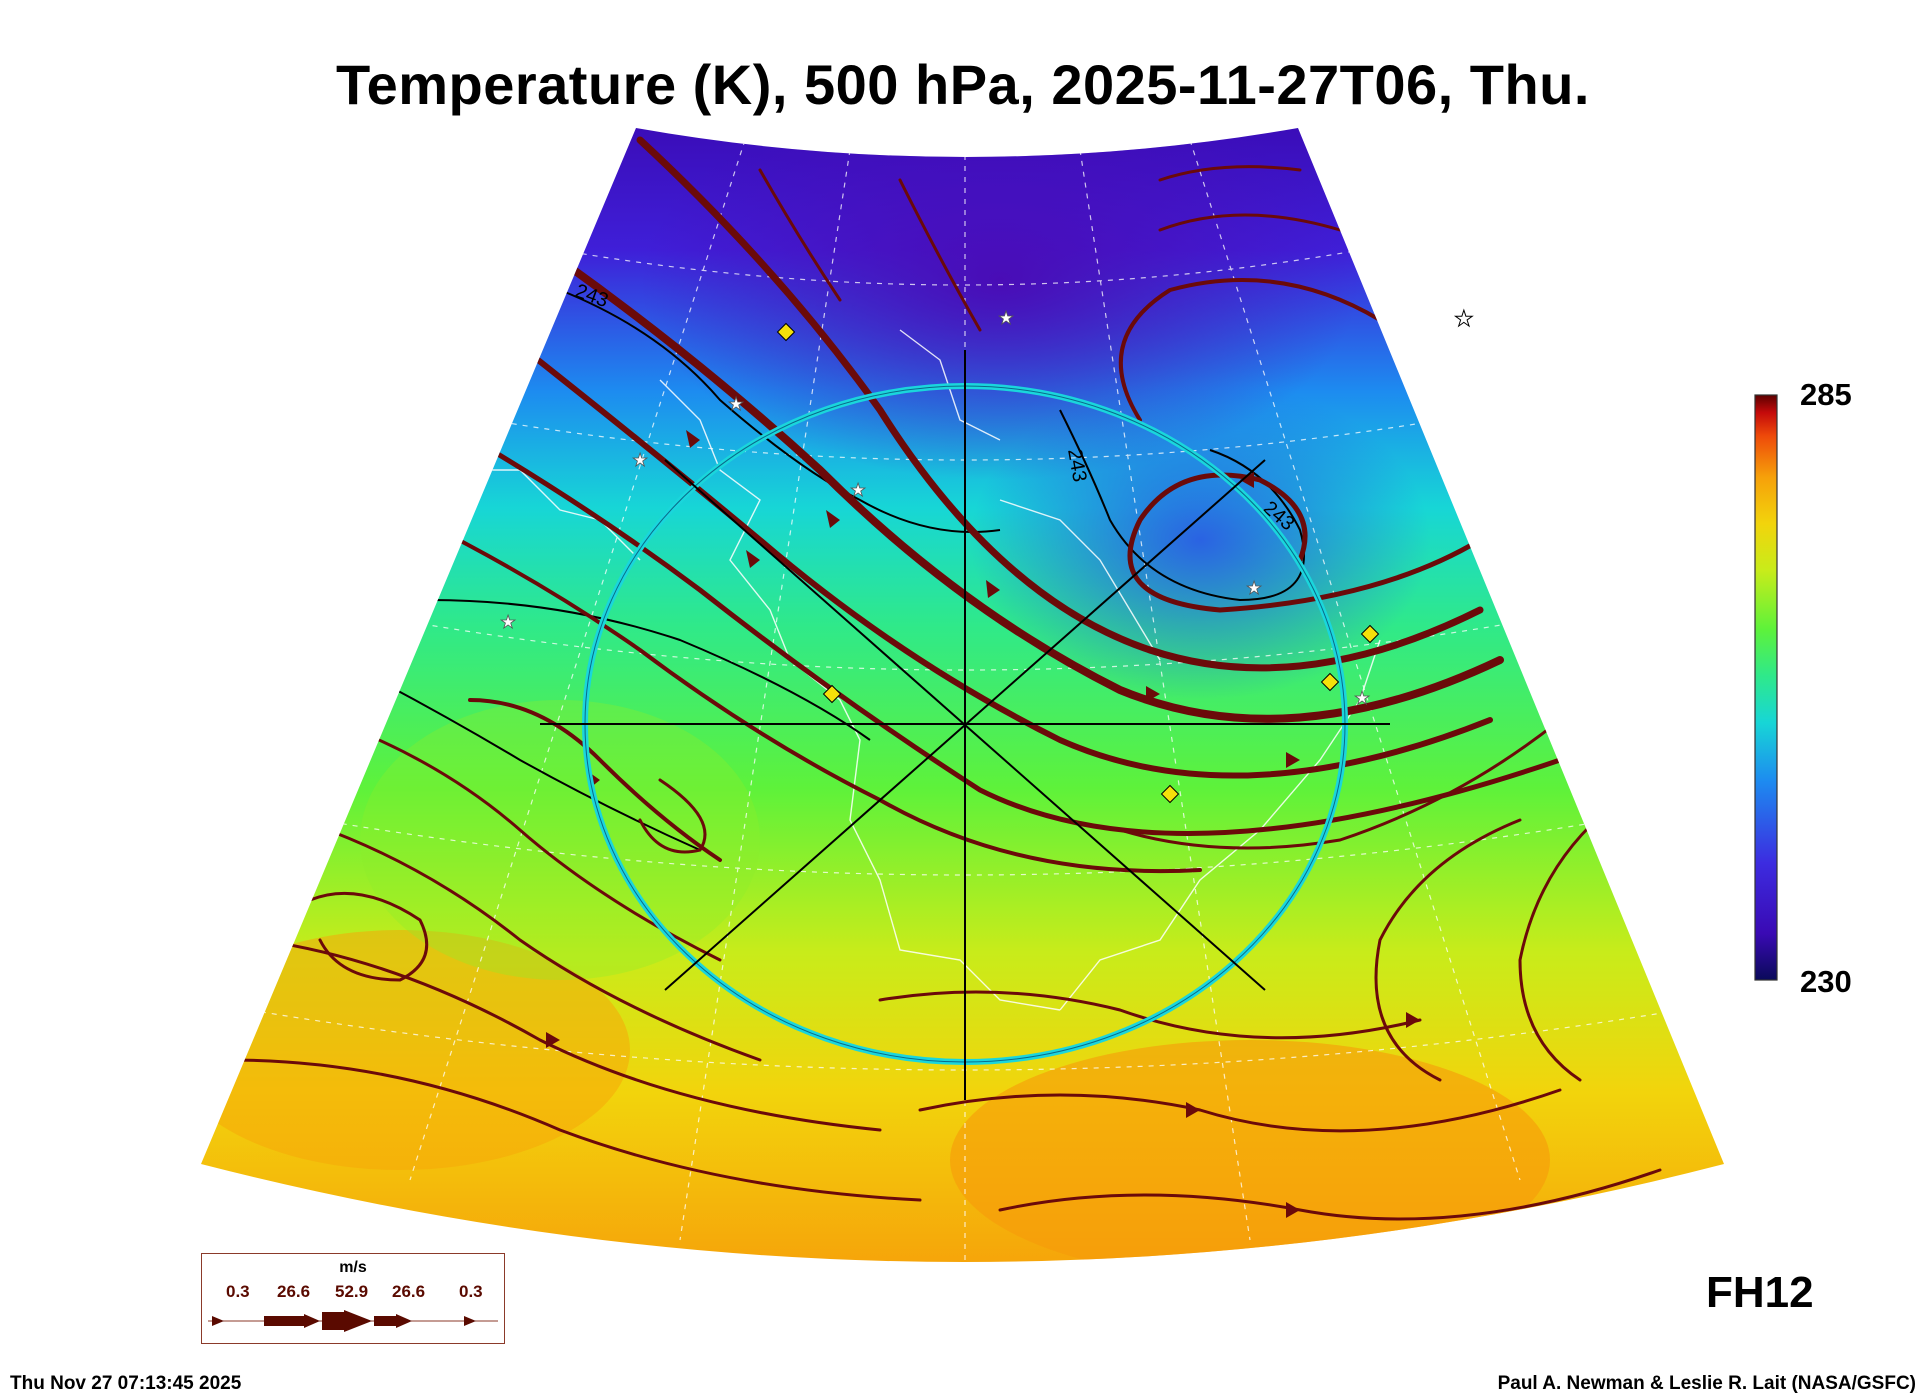 The image size is (1926, 1395). I want to click on legend-unit: m/s, so click(353, 1267).